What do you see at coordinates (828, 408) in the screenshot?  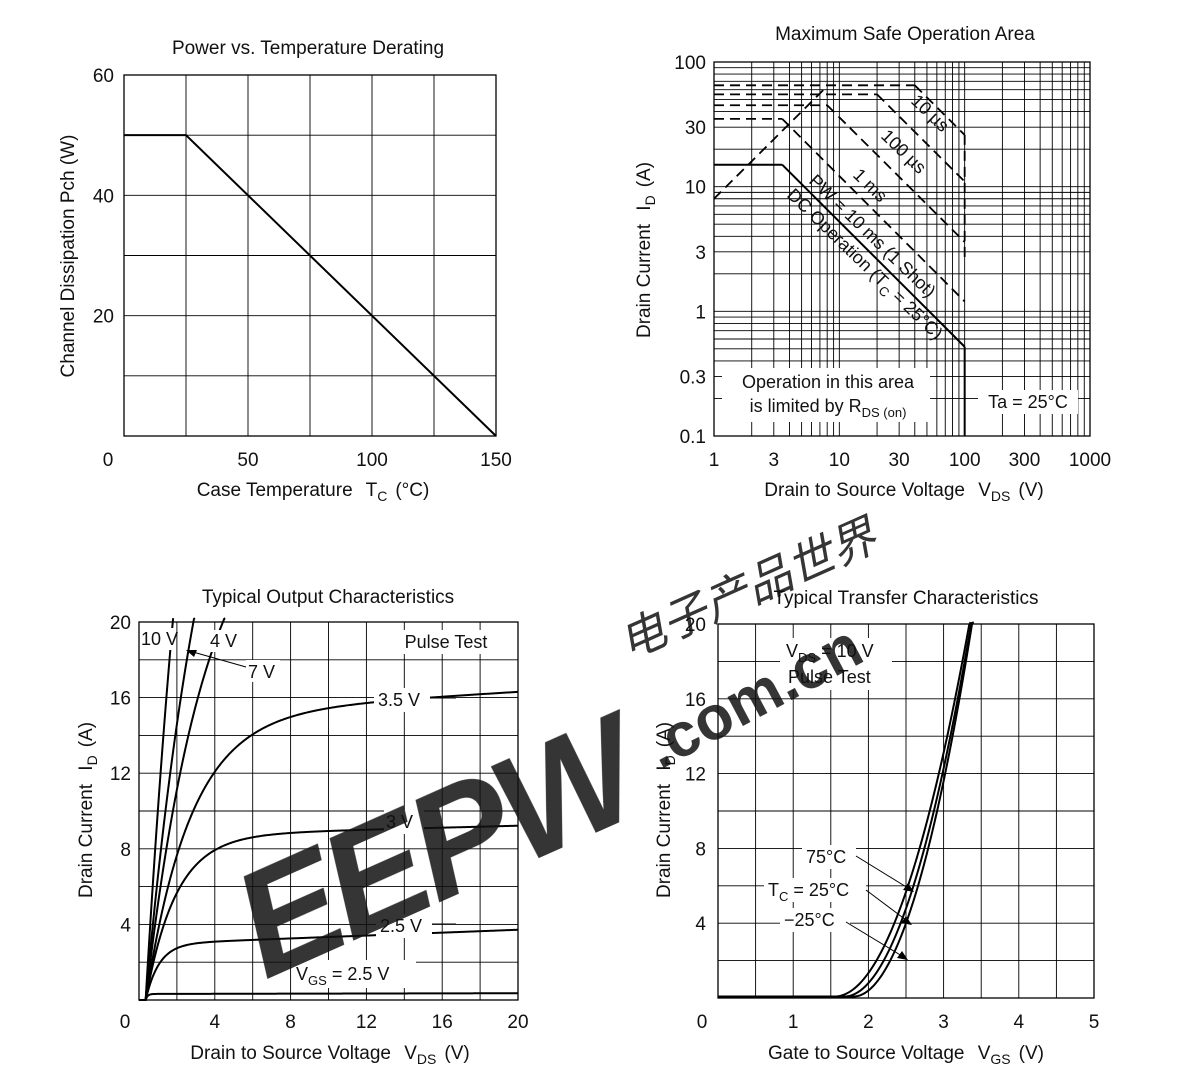 I see `soa-rds-note-line2: is limited by RDS (on)` at bounding box center [828, 408].